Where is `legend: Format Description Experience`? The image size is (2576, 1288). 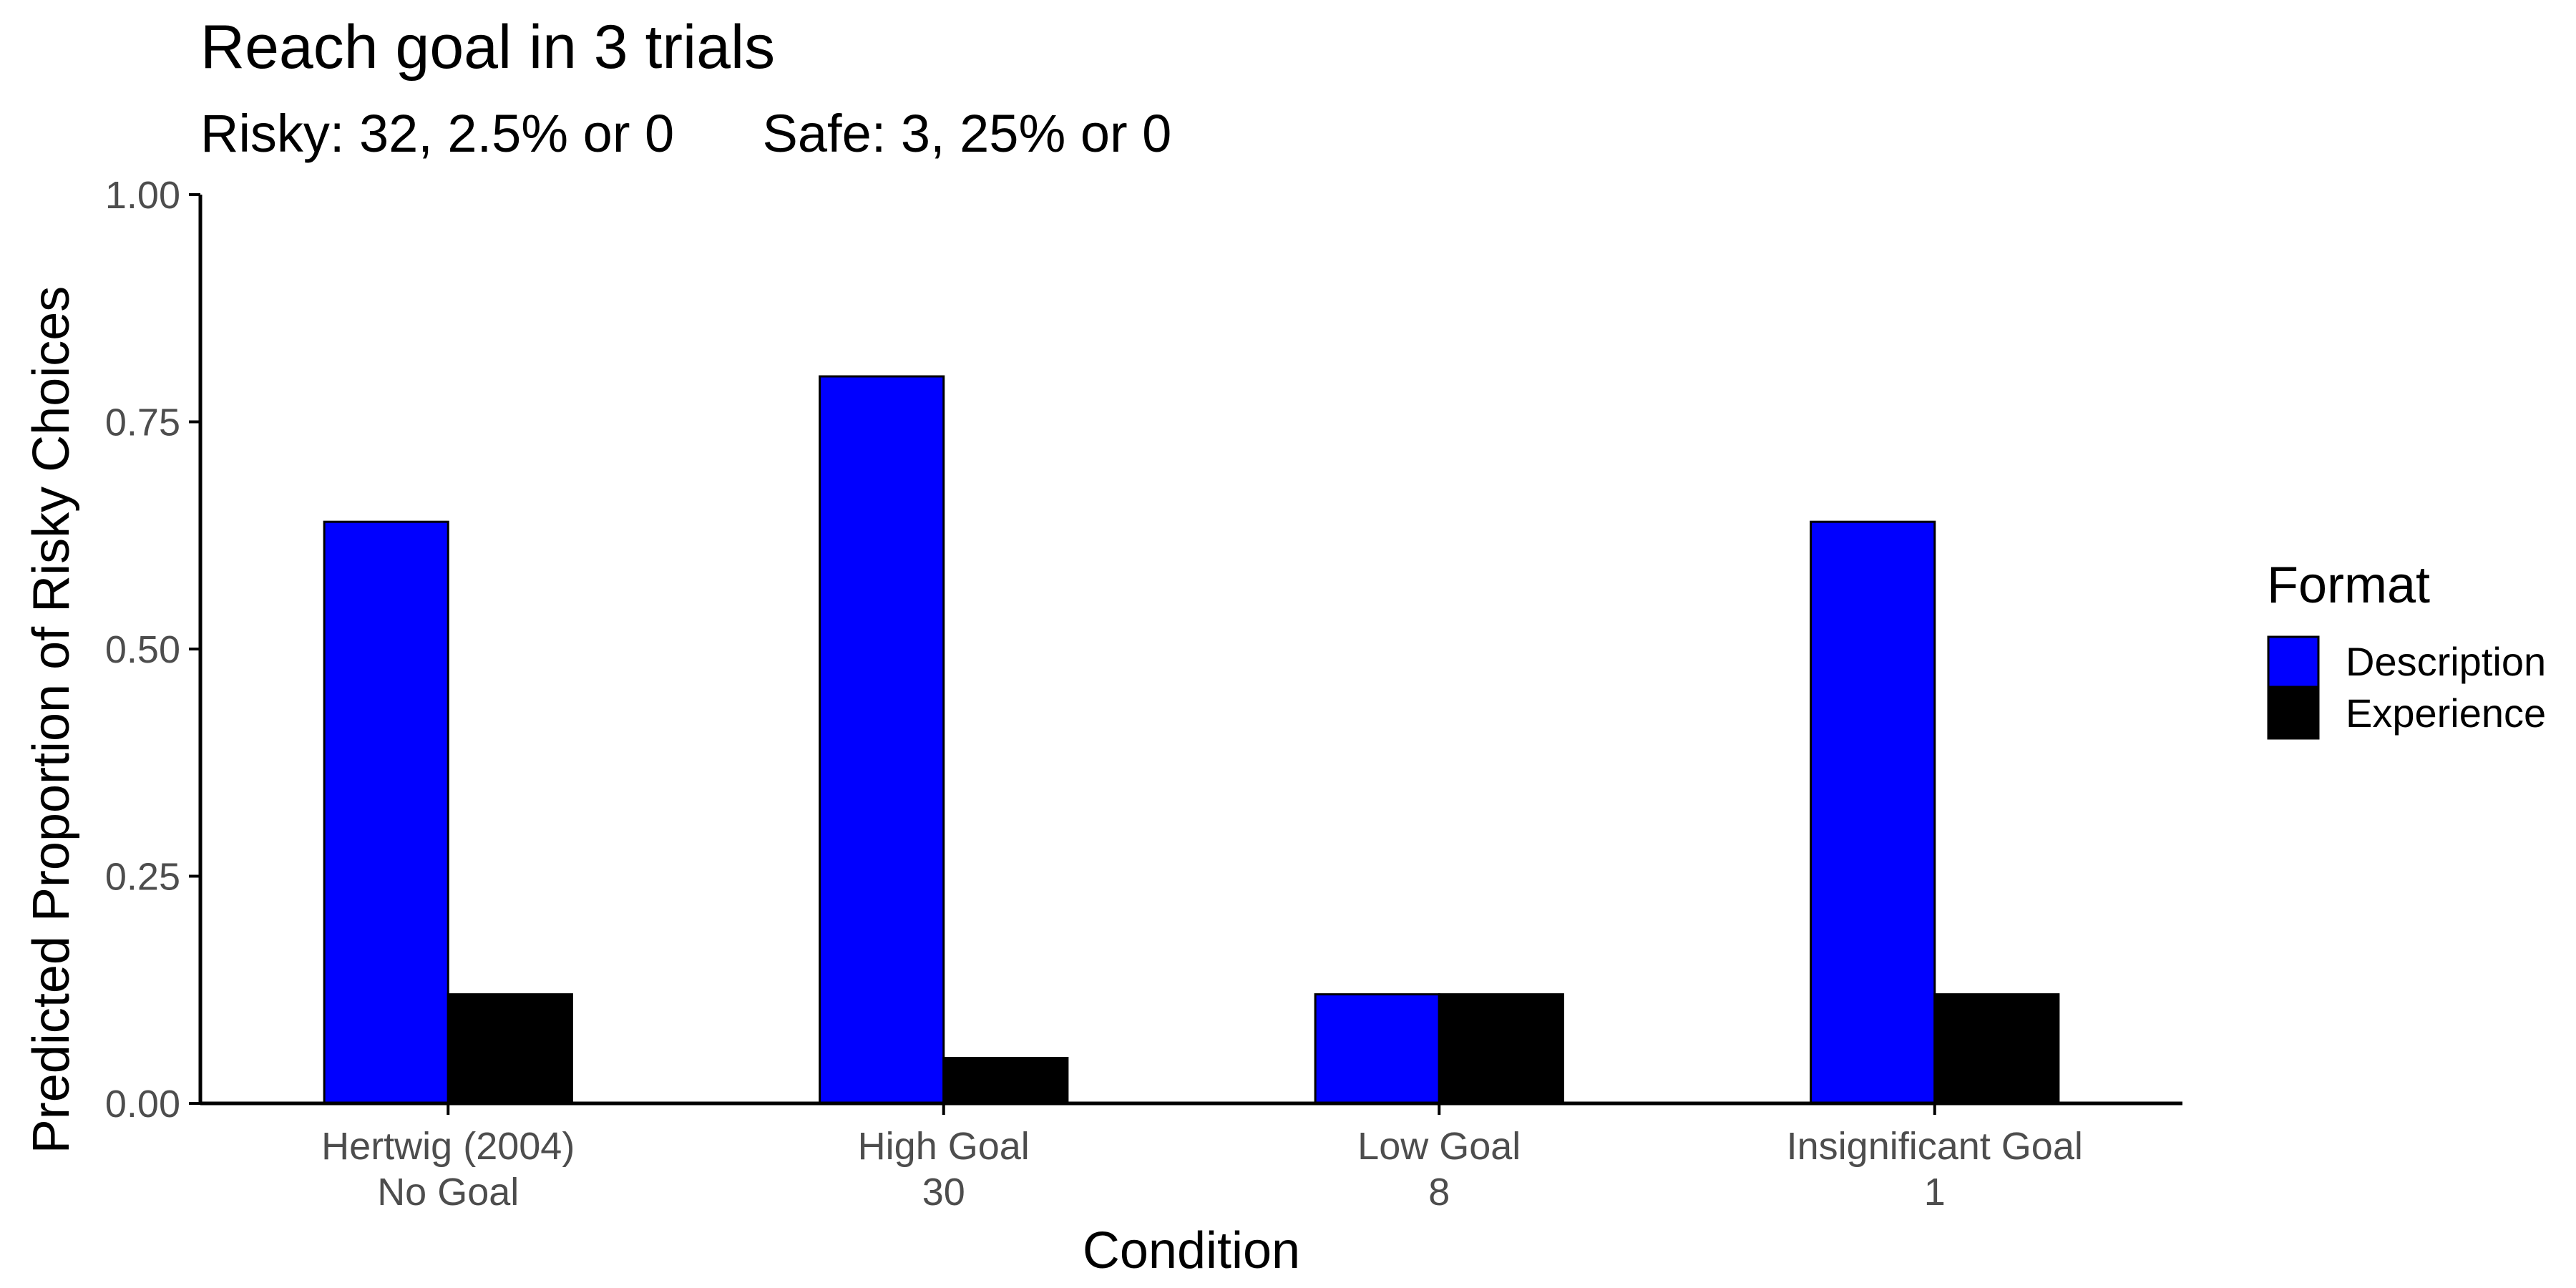
legend: Format Description Experience is located at coordinates (2406, 648).